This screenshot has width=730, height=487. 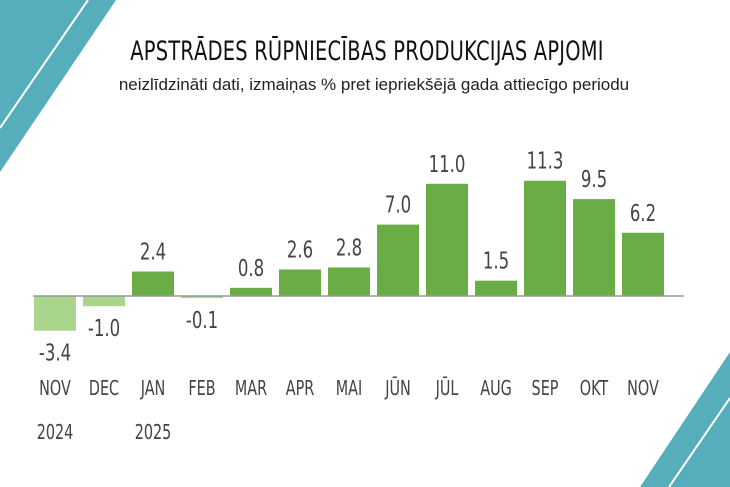 I want to click on x-tick-label: MAR, so click(x=251, y=389).